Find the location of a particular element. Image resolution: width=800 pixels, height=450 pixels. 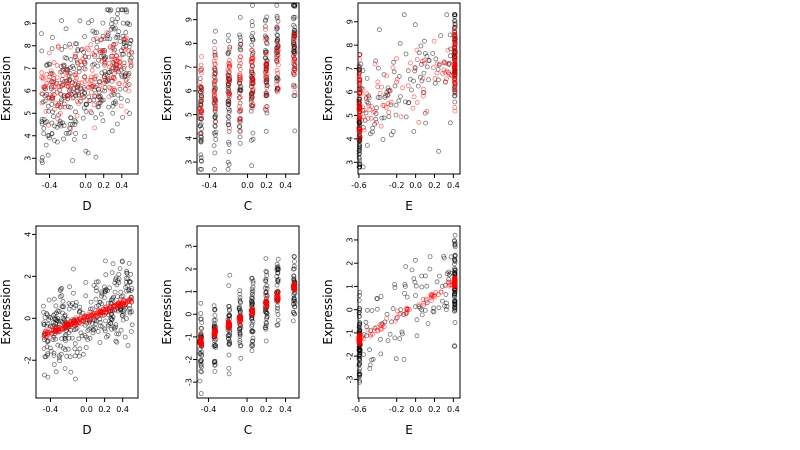

y-tick-label: 4 is located at coordinates (28, 135).